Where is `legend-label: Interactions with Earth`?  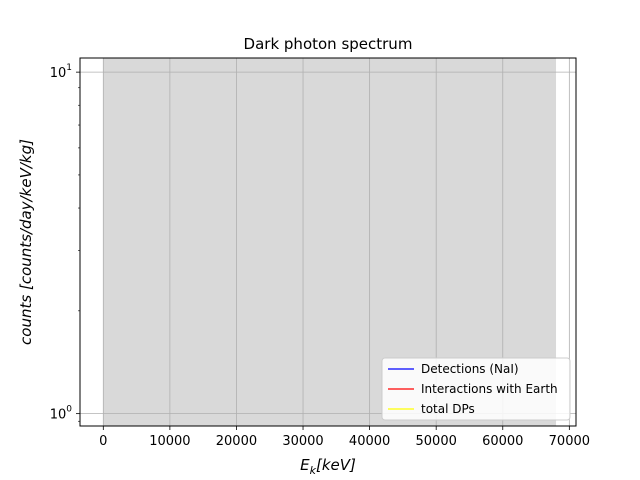 legend-label: Interactions with Earth is located at coordinates (489, 389).